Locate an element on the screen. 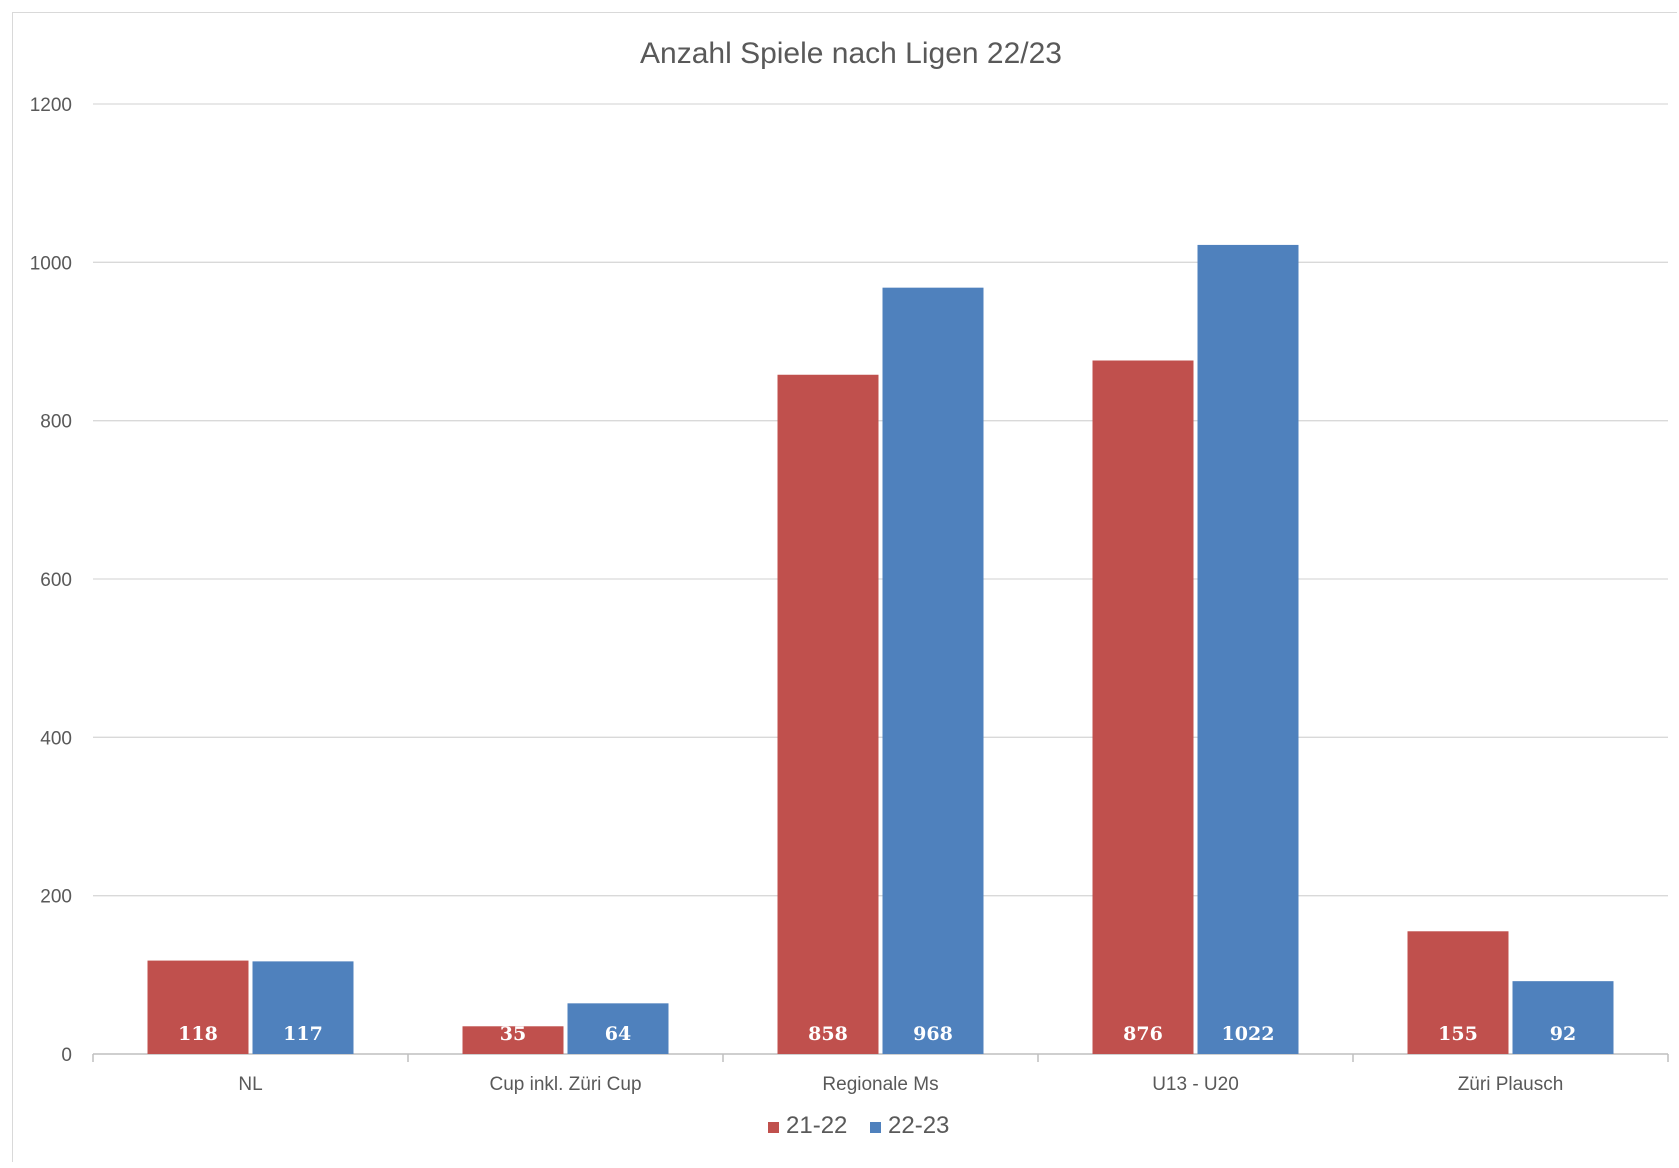 The height and width of the screenshot is (1168, 1679). legend-label-22-23: 22-23 is located at coordinates (918, 1125).